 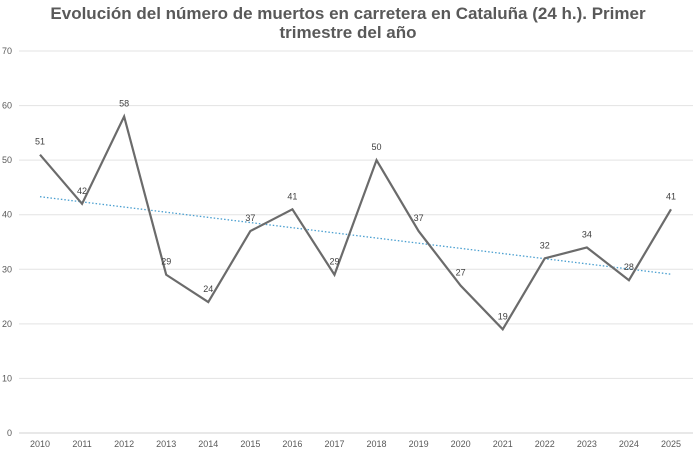 I want to click on data-label: 50, so click(x=377, y=147).